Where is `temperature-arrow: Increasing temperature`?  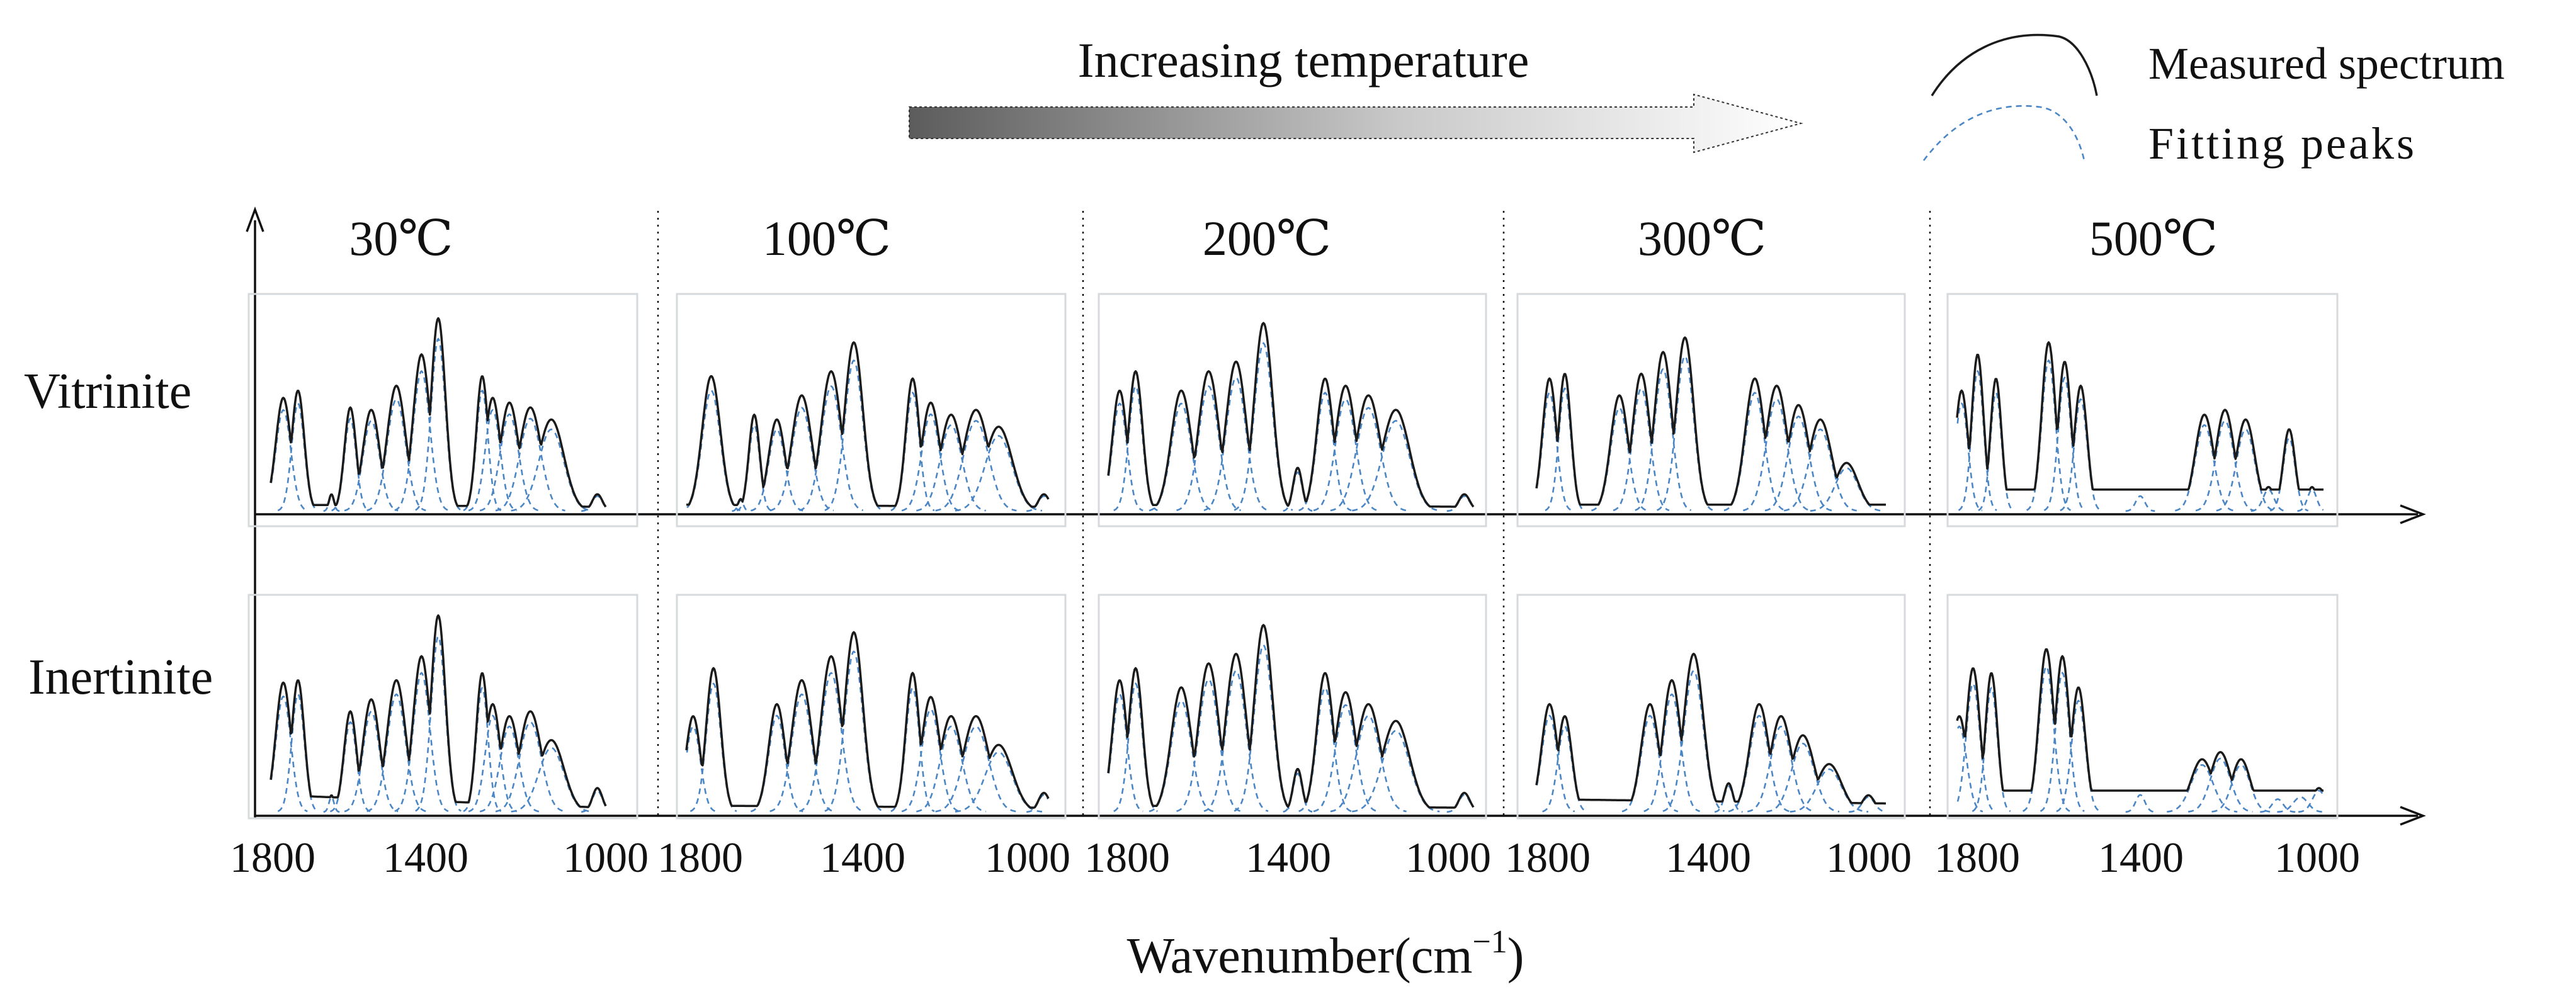 temperature-arrow: Increasing temperature is located at coordinates (1356, 93).